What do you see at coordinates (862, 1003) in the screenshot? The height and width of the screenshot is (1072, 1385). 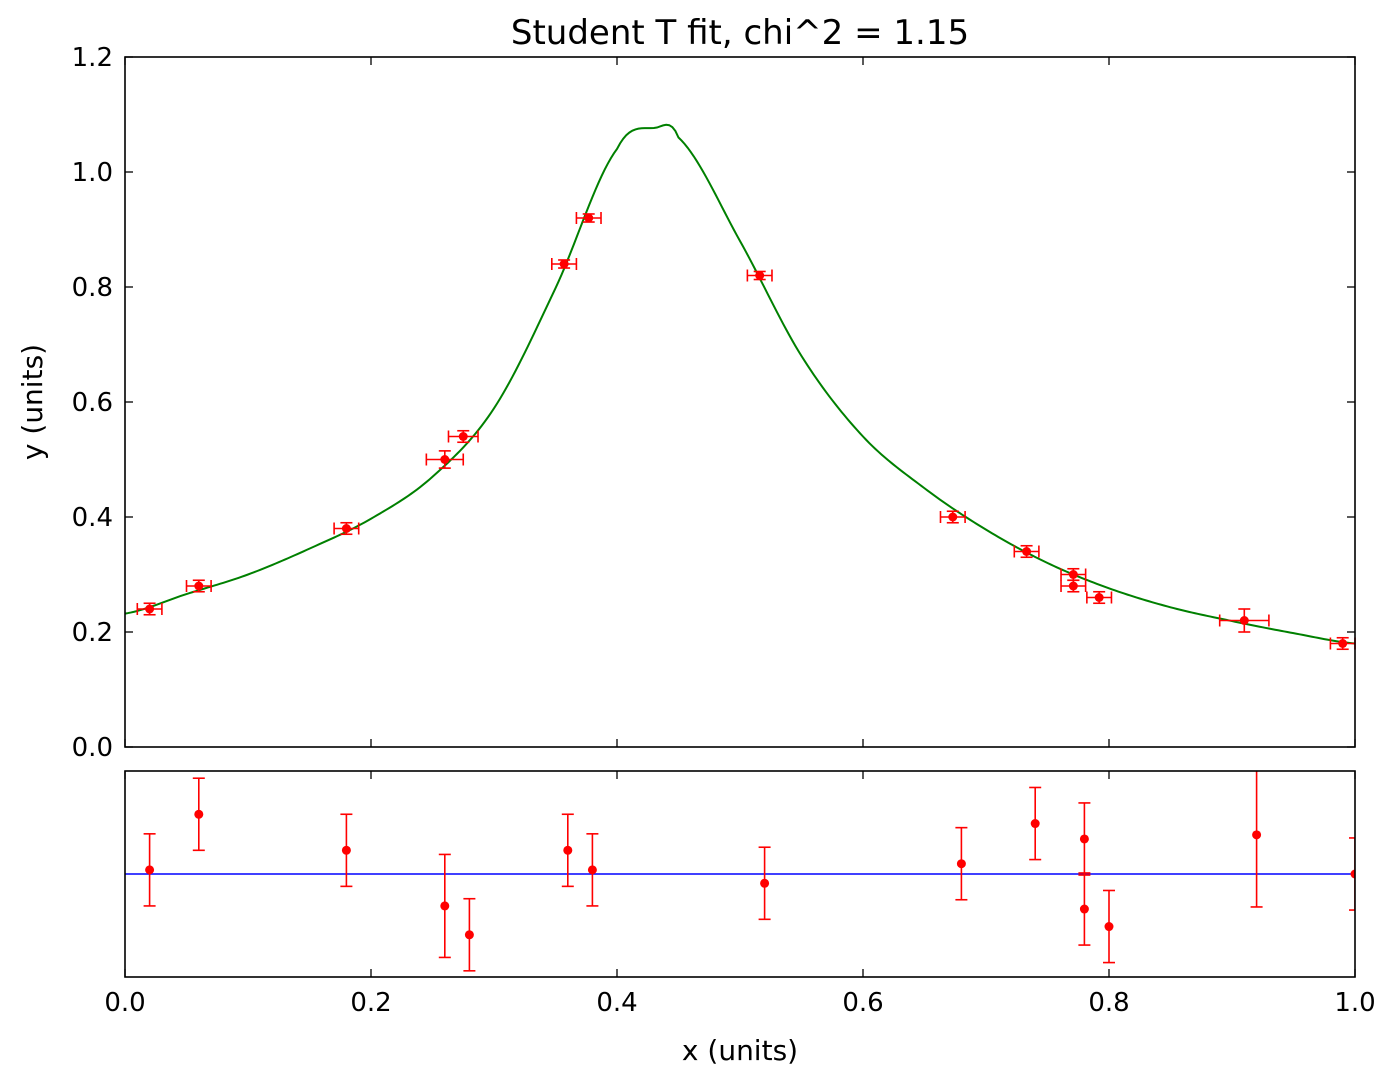 I see `residual-x-tick-label: 0.6` at bounding box center [862, 1003].